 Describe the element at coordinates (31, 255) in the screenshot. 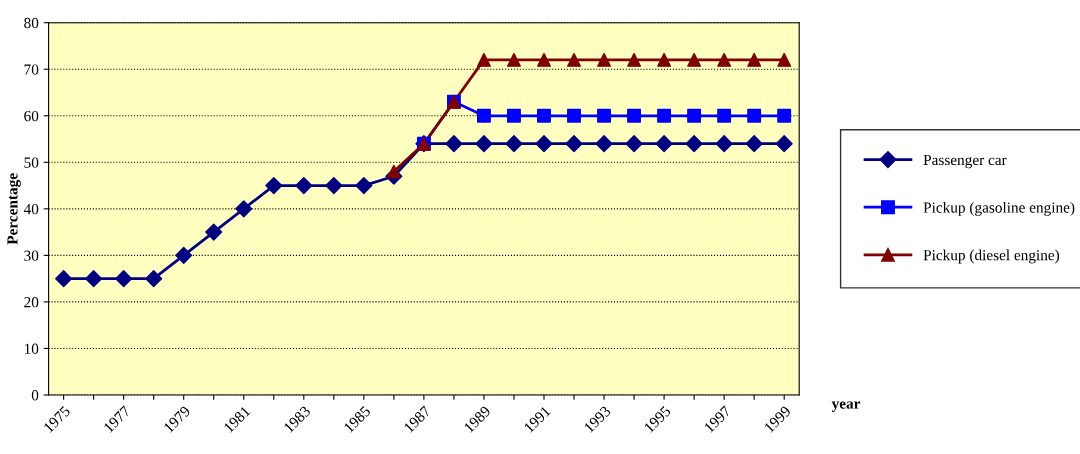

I see `y-tick-label: 30` at that location.